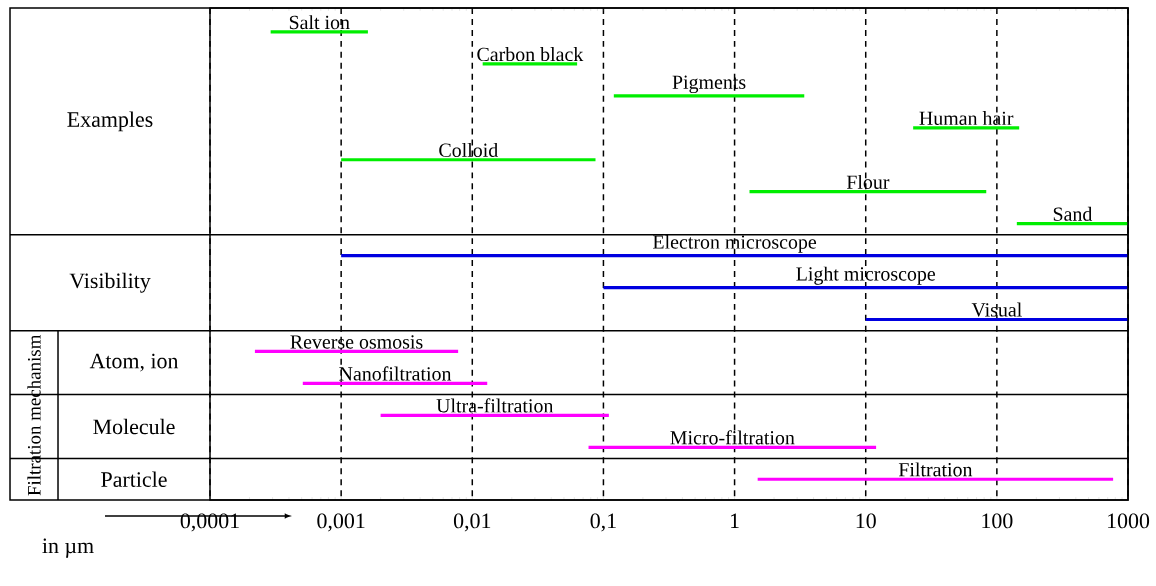 The width and height of the screenshot is (1156, 586). What do you see at coordinates (868, 181) in the screenshot?
I see `y-tick-label: Flour` at bounding box center [868, 181].